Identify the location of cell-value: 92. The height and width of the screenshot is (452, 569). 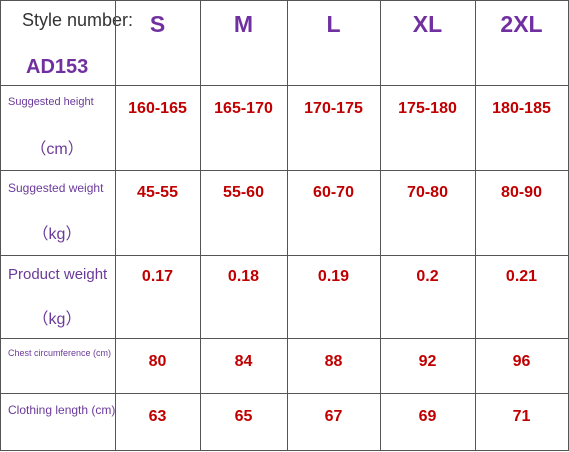
(427, 361).